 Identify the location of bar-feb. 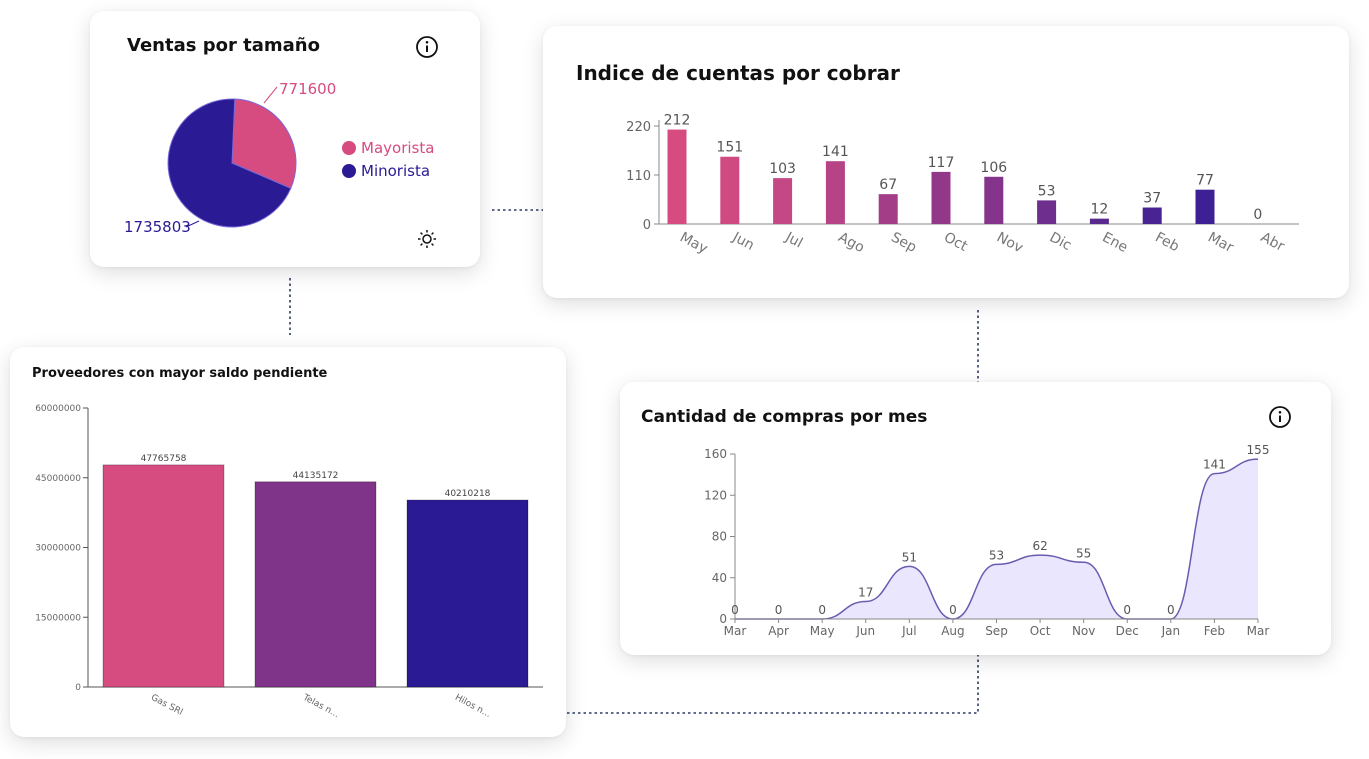
(1152, 215).